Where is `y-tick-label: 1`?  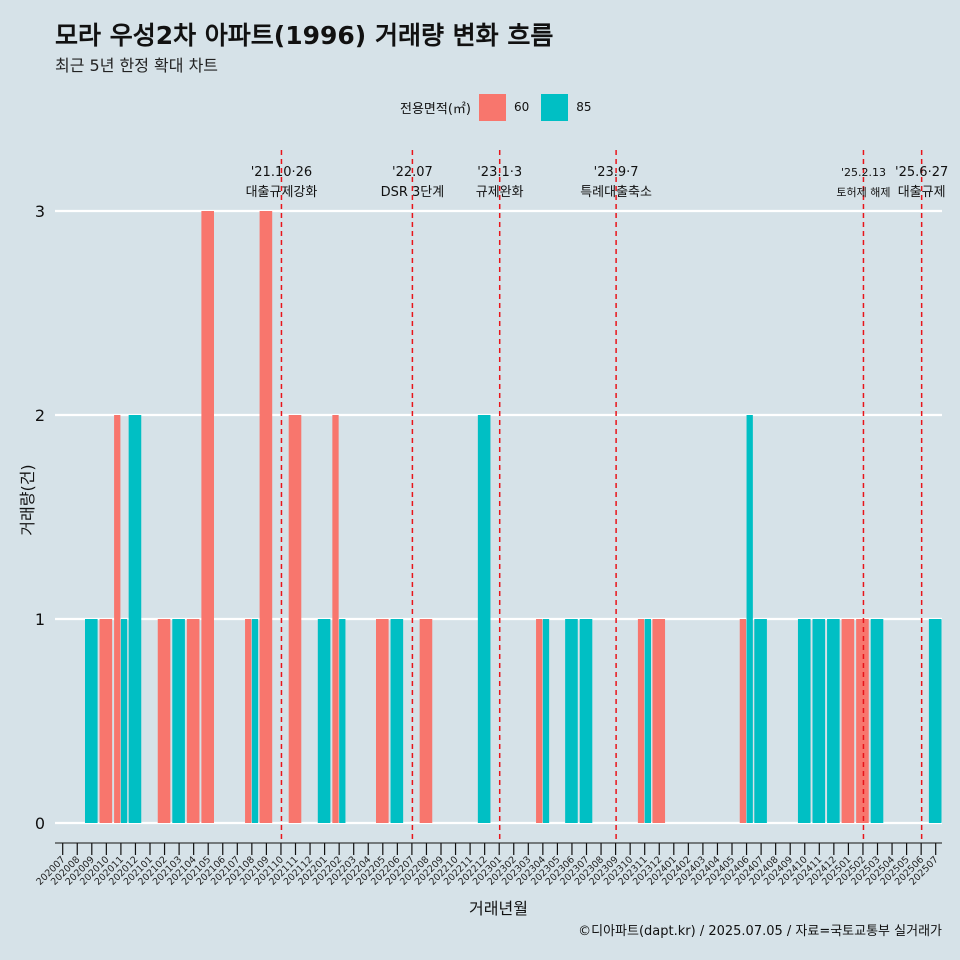
y-tick-label: 1 is located at coordinates (40, 619).